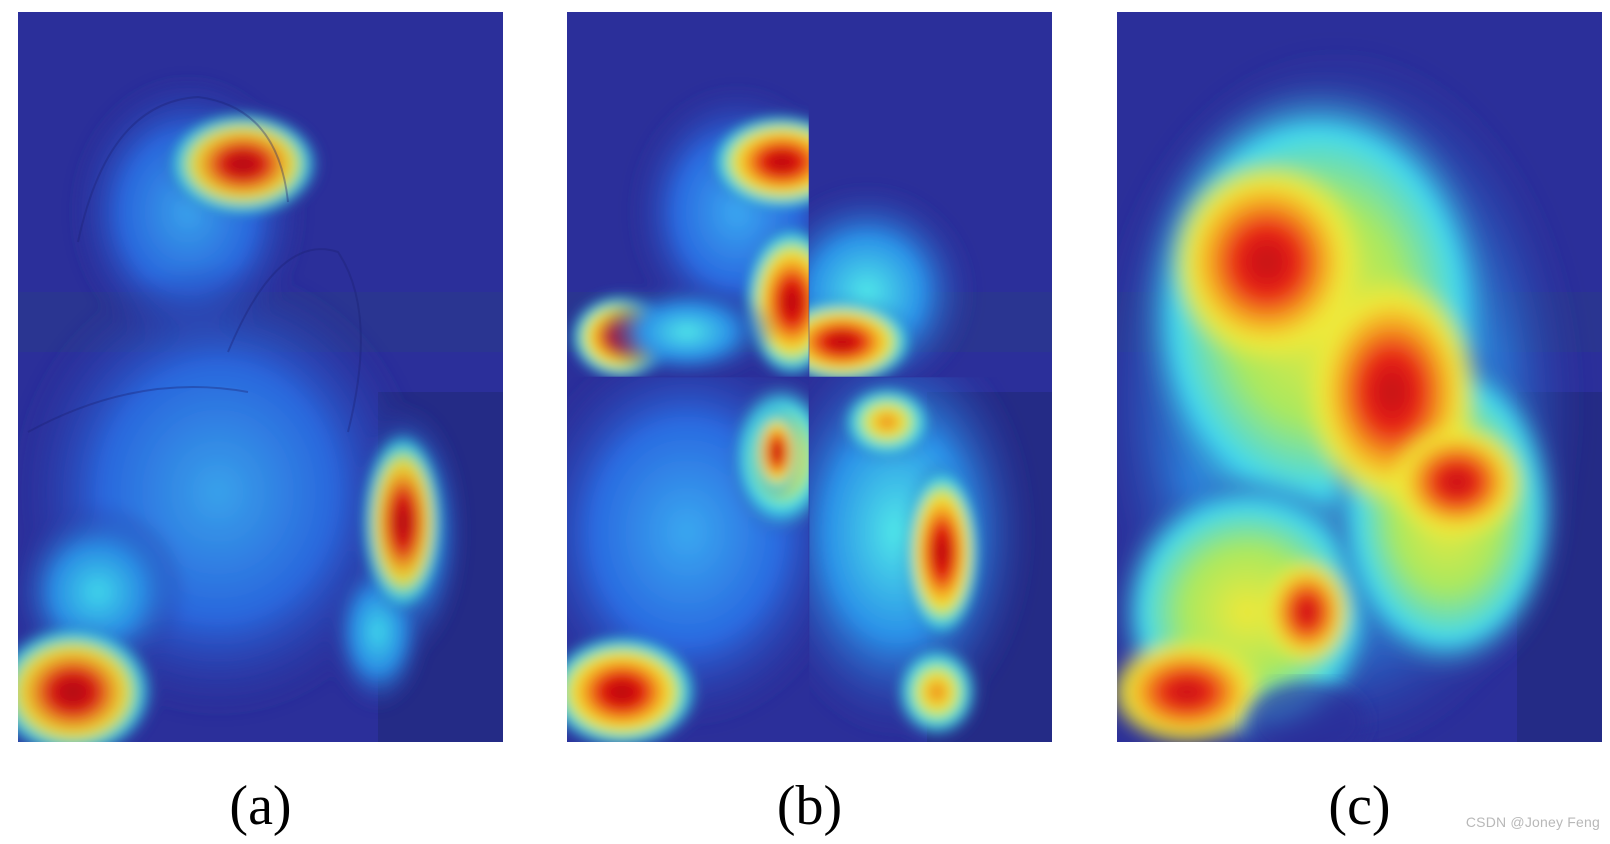  I want to click on watermark: CSDN @Joney Feng, so click(1532, 822).